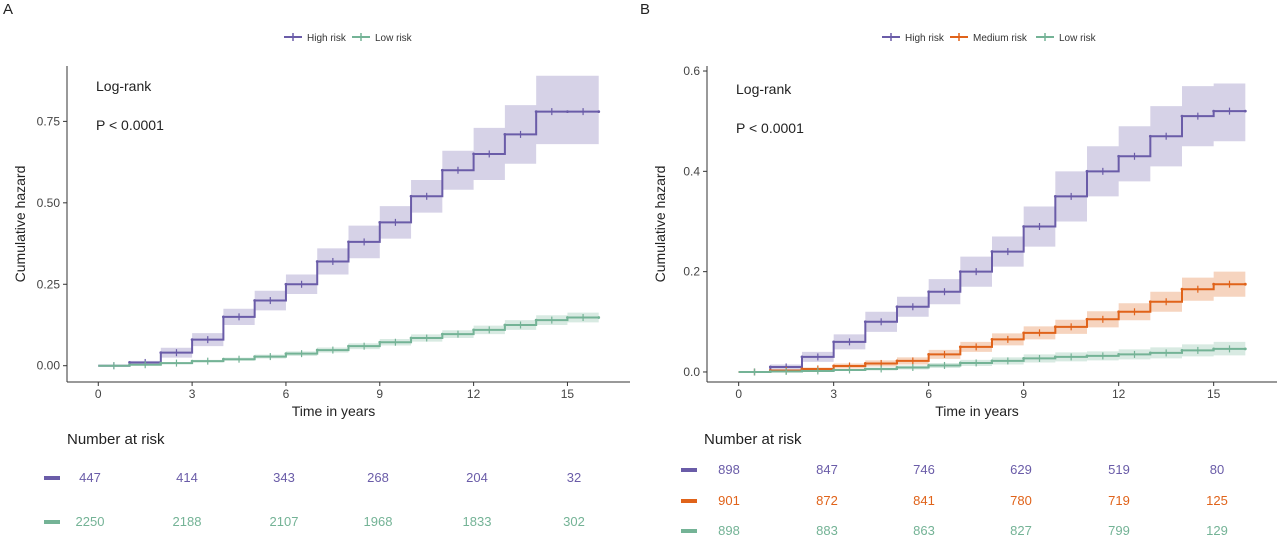 Image resolution: width=1280 pixels, height=543 pixels. I want to click on risk-count-low: 2188, so click(187, 521).